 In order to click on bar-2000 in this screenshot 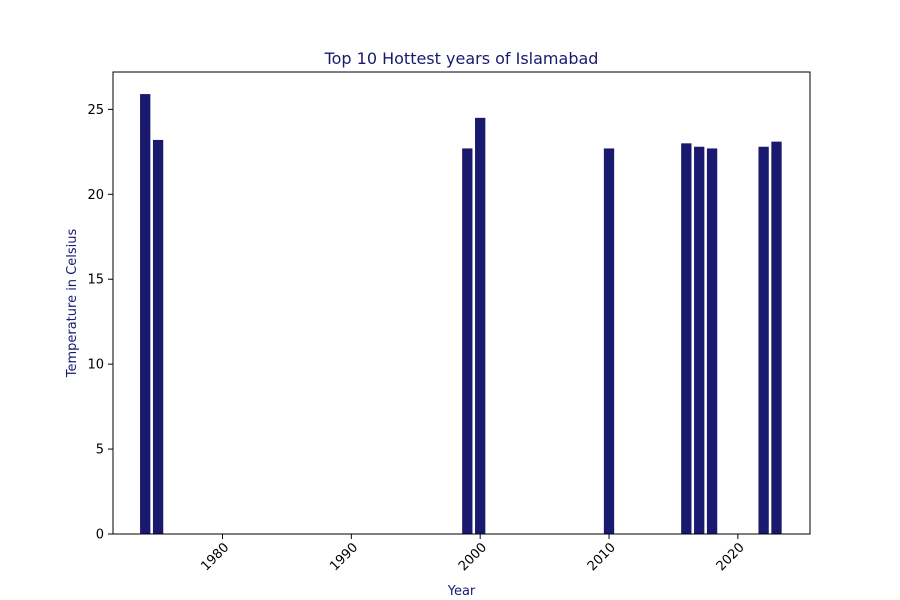, I will do `click(480, 326)`.